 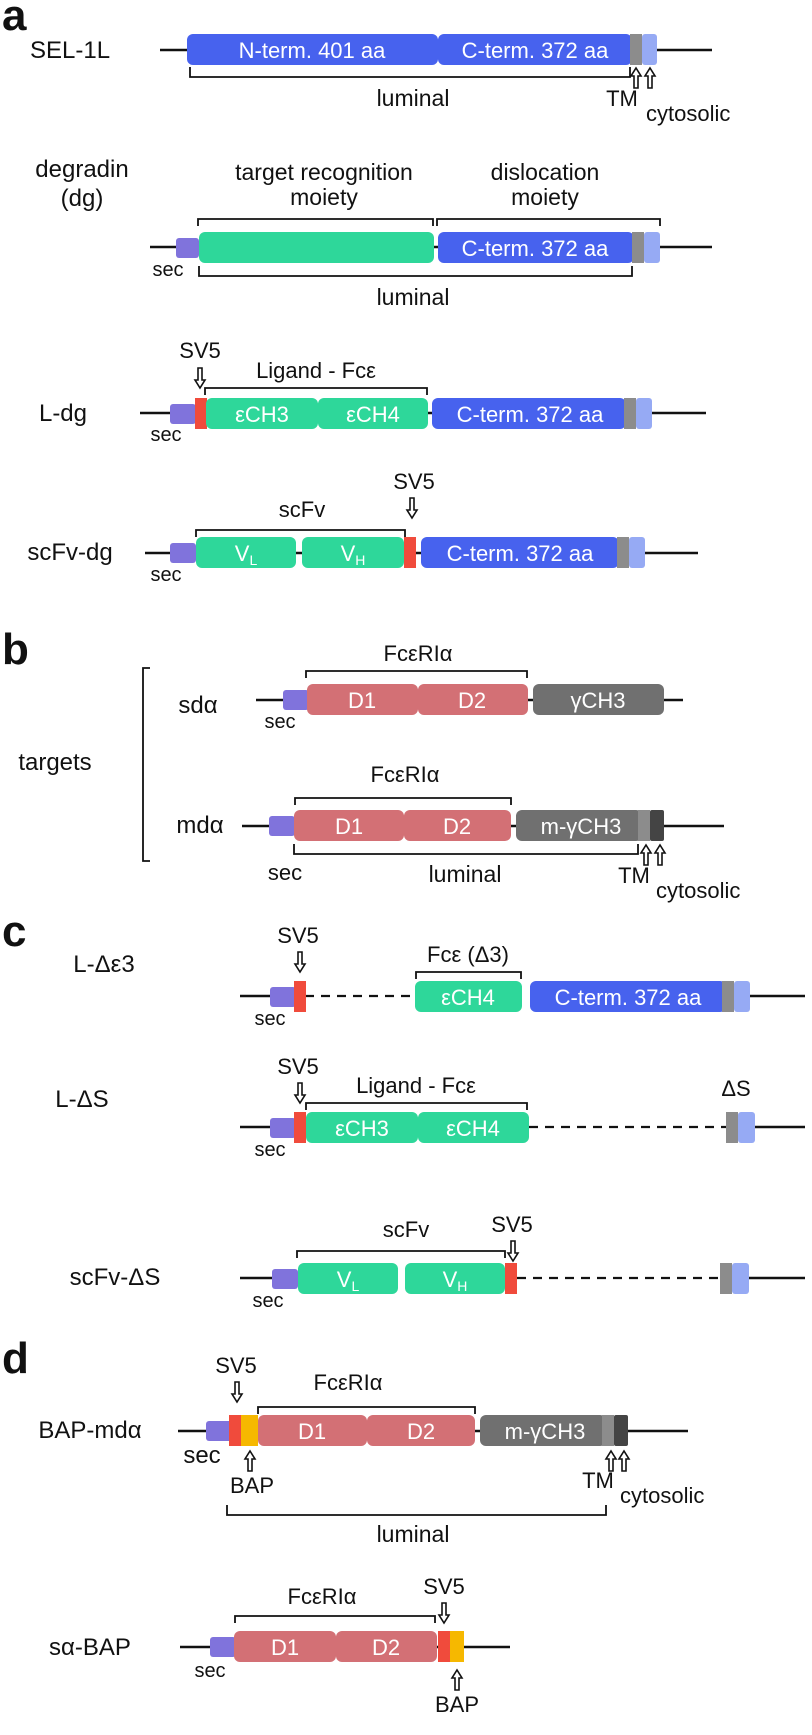 I want to click on degradin-target-label-line1: target recognition, so click(x=324, y=172).